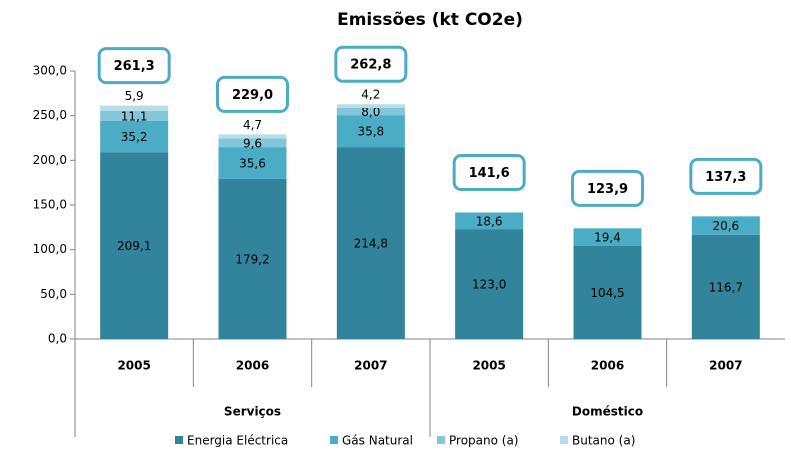  Describe the element at coordinates (603, 441) in the screenshot. I see `legend-label: Butano (a)` at that location.